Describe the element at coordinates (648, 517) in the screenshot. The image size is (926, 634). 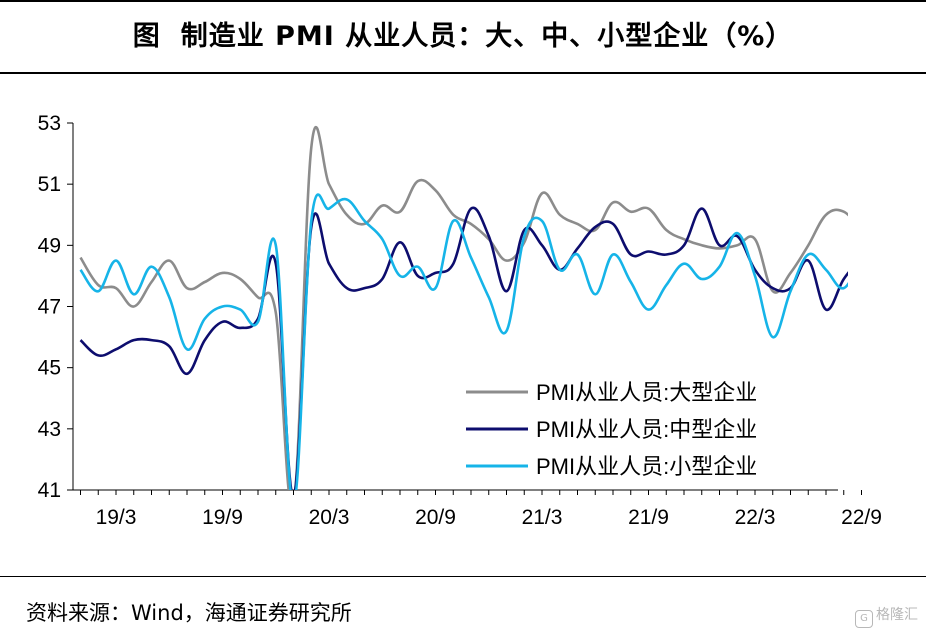
I see `x-tick-label: 21/9` at that location.